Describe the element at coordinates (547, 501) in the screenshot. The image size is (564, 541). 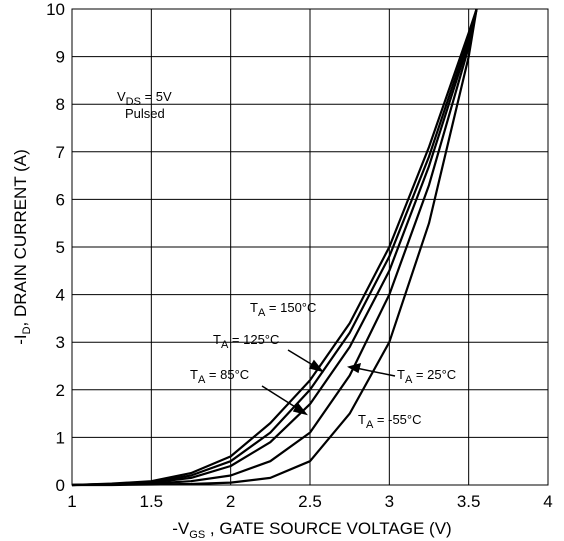
I see `x-tick-label: 4` at that location.